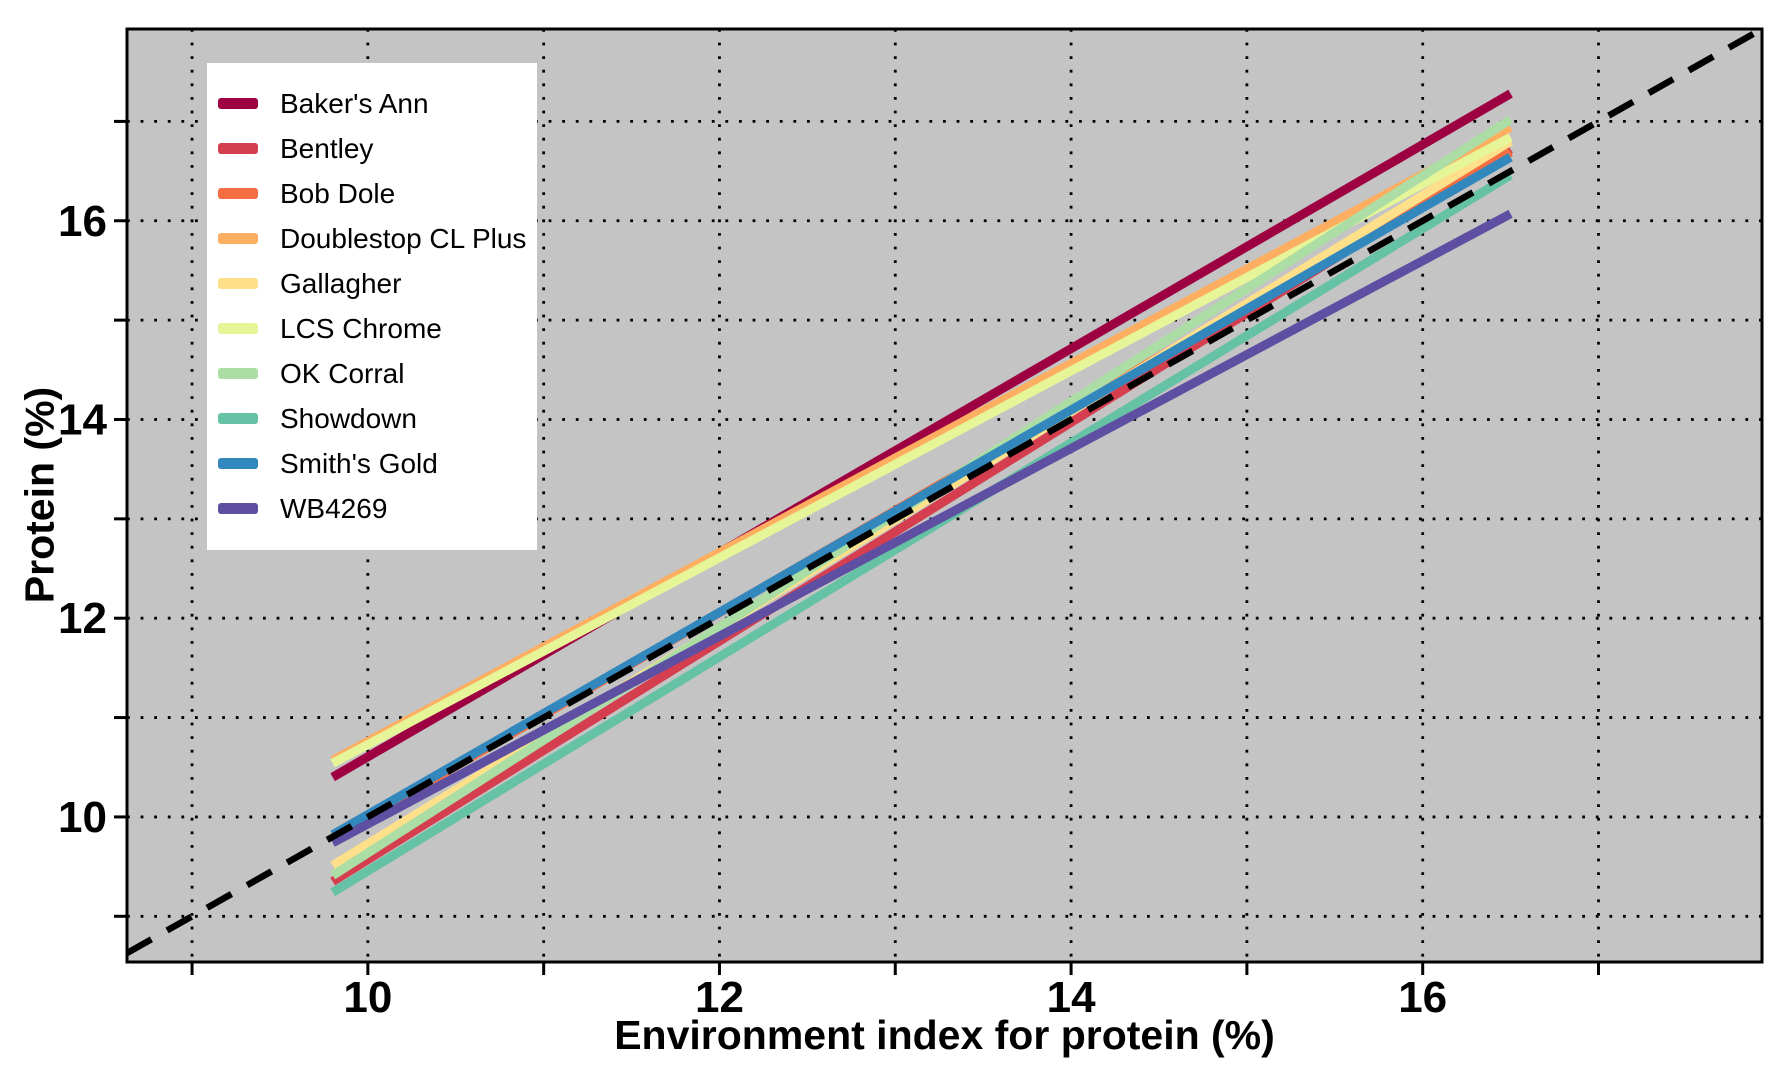 This screenshot has width=1792, height=1080. I want to click on legend-item: Bob Dole, so click(377, 193).